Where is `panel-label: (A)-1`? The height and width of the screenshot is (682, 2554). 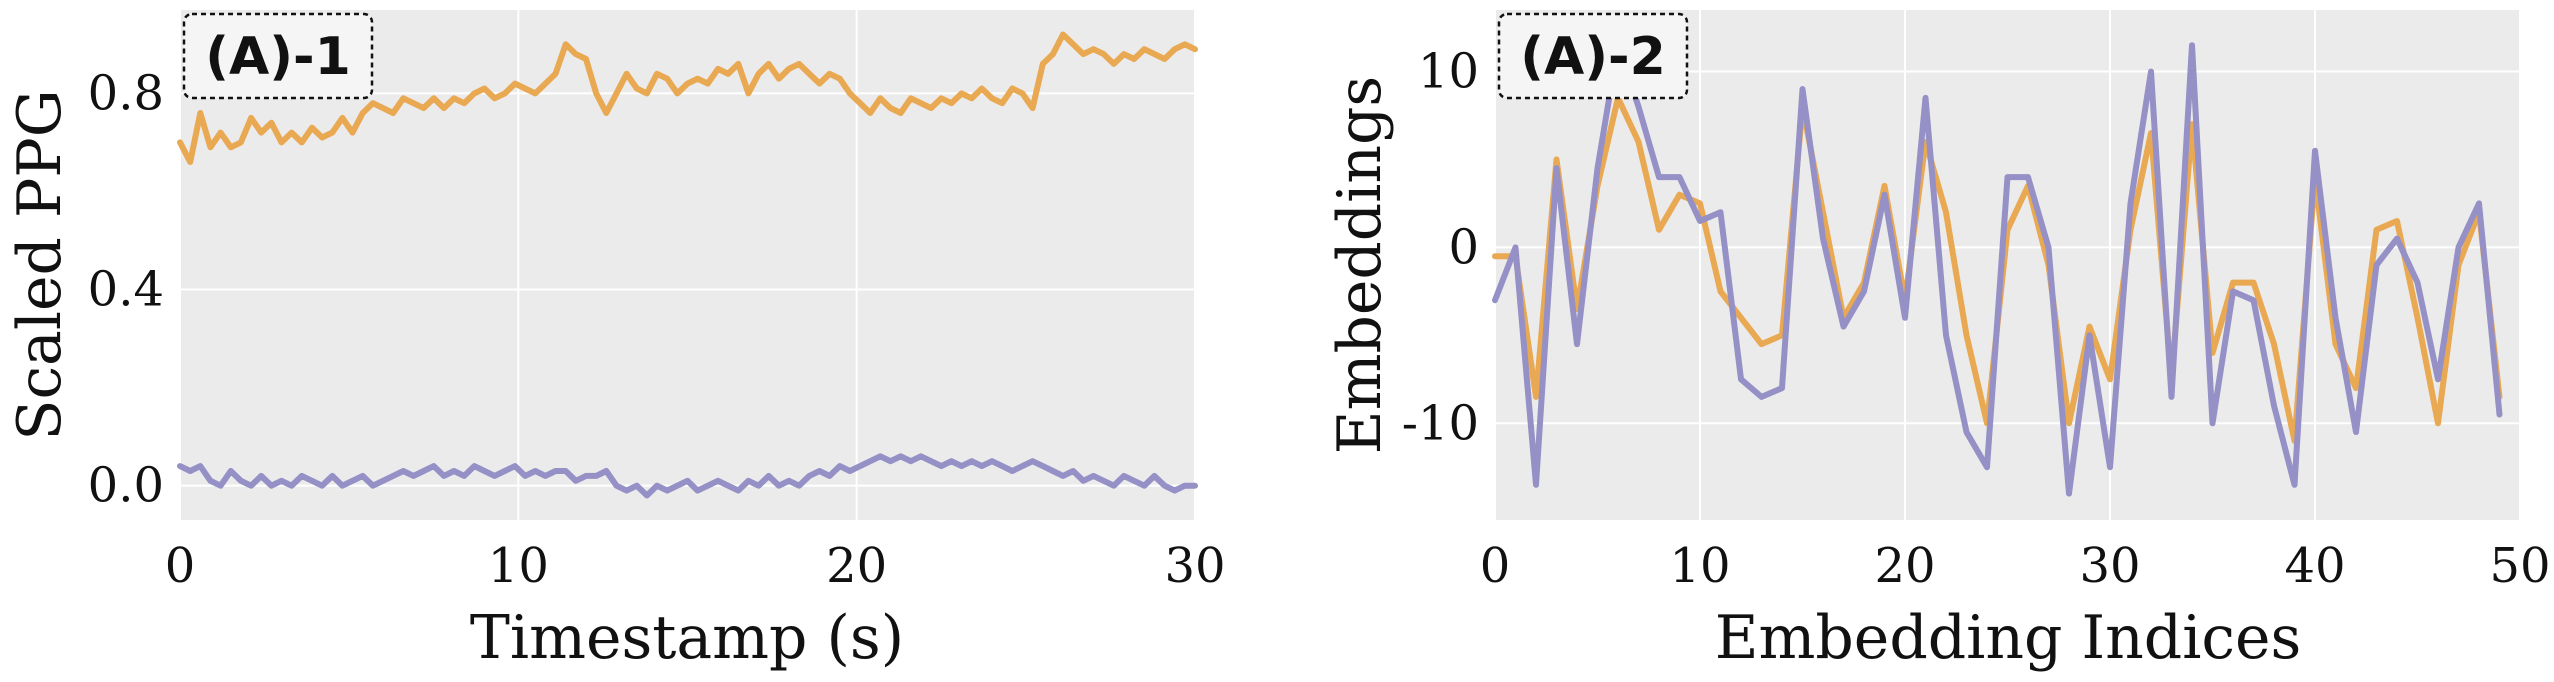
panel-label: (A)-1 is located at coordinates (278, 57).